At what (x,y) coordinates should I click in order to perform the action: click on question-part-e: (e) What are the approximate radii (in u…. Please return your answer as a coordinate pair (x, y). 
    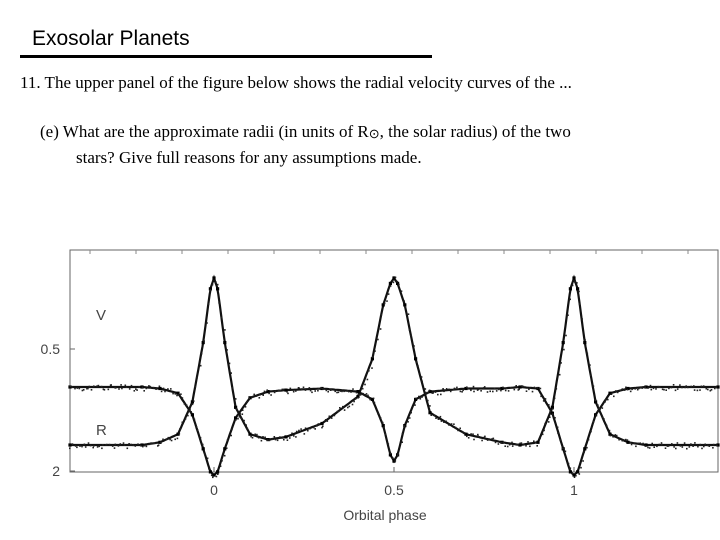
    Looking at the image, I should click on (305, 145).